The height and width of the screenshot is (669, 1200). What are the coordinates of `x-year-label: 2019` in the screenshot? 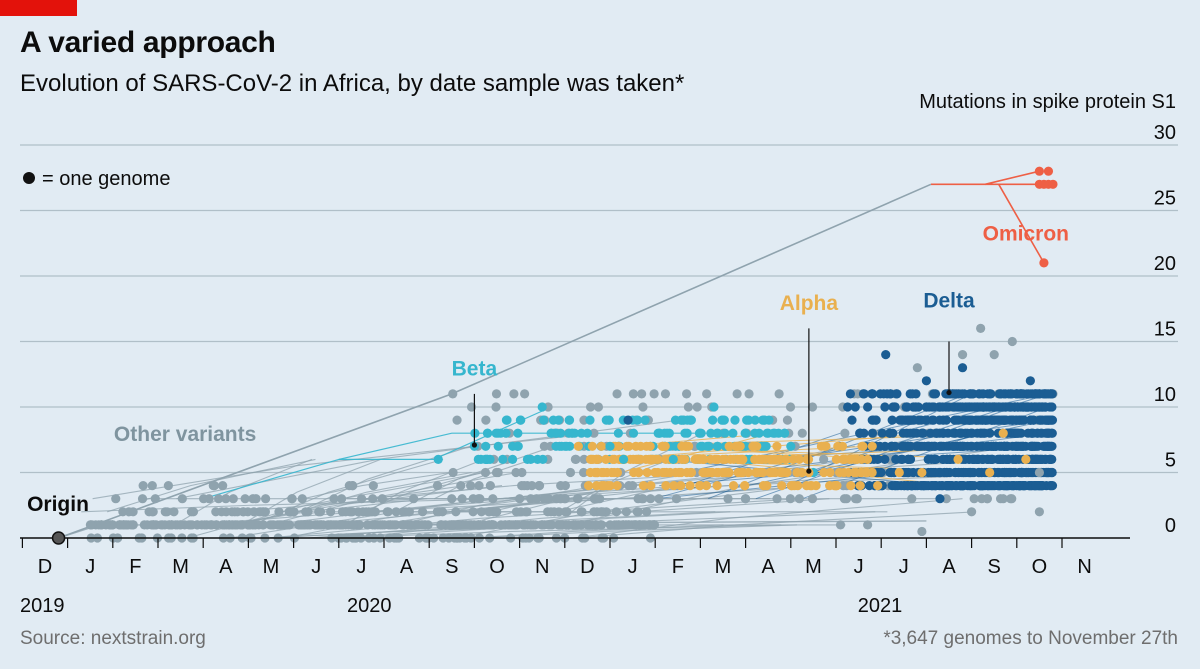 It's located at (42, 606).